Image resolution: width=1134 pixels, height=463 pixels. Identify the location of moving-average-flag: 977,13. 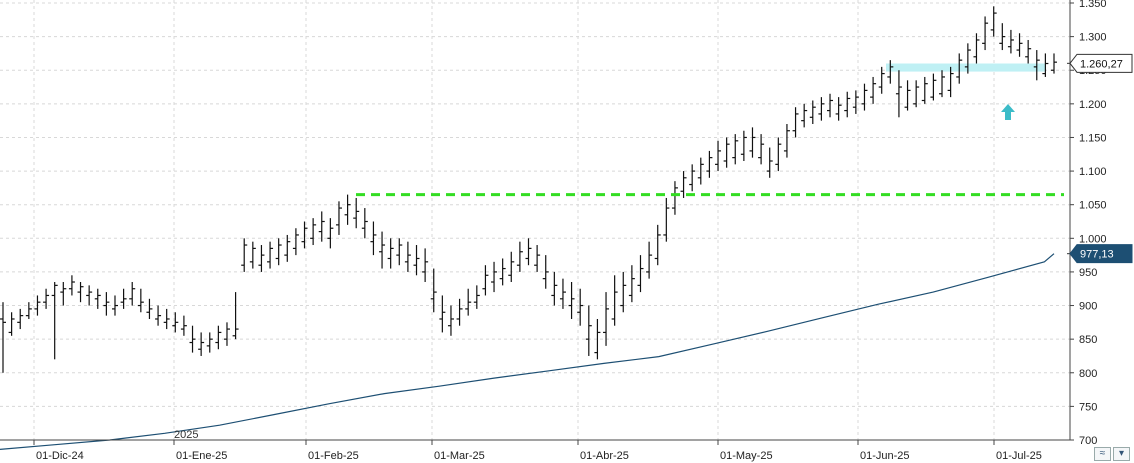
(1100, 254).